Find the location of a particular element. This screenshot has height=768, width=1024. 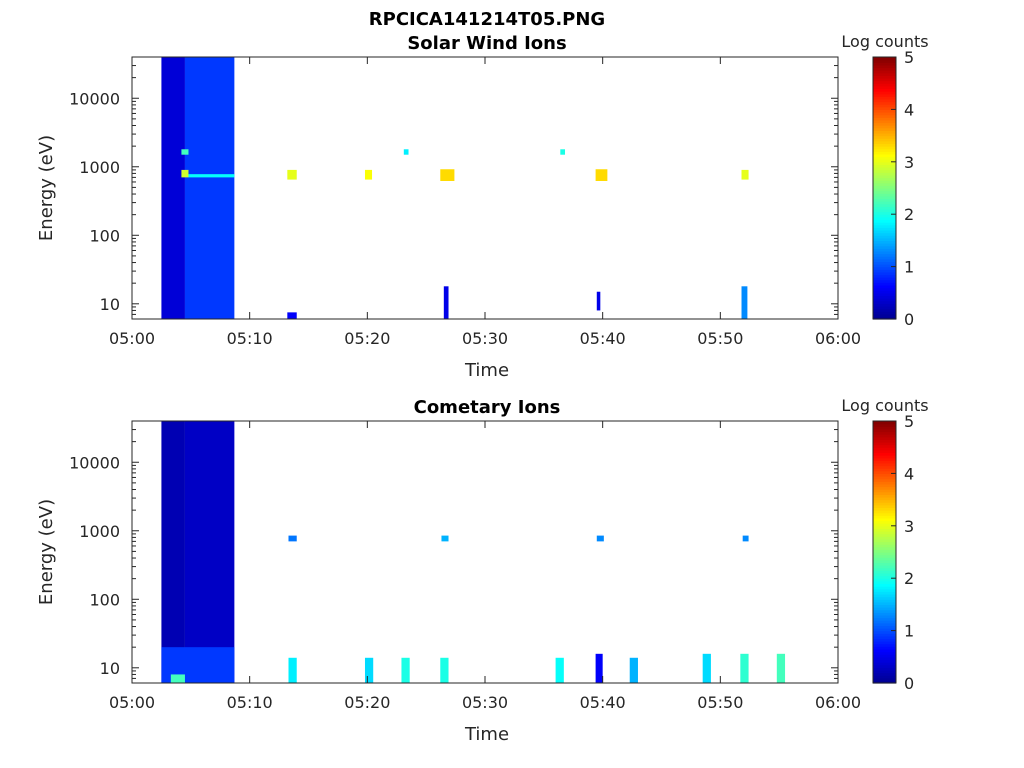

colorbar-frame is located at coordinates (884, 188).